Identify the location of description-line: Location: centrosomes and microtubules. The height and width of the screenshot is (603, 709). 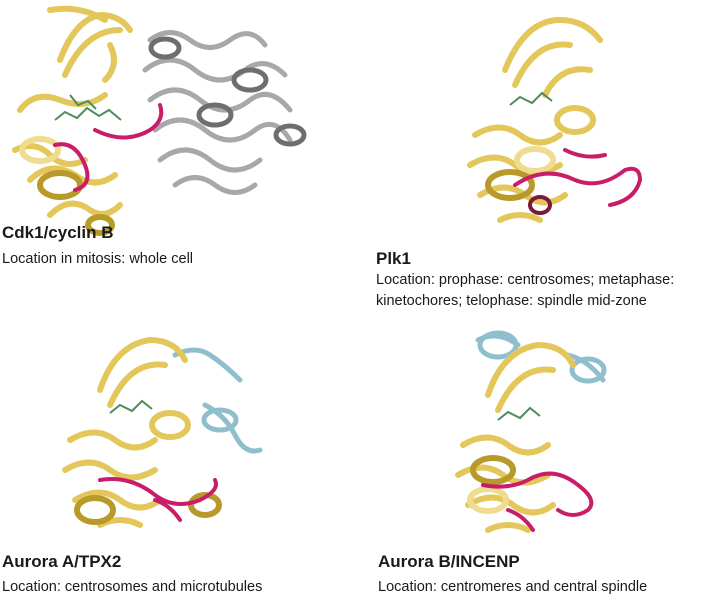
(132, 587).